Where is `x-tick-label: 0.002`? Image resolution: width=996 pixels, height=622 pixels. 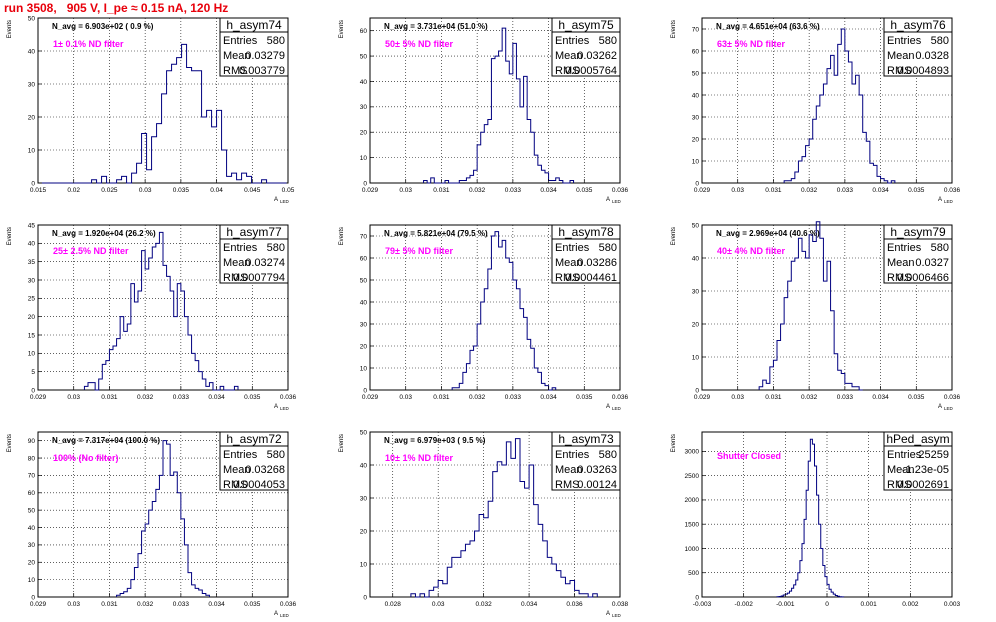
x-tick-label: 0.002 is located at coordinates (910, 604).